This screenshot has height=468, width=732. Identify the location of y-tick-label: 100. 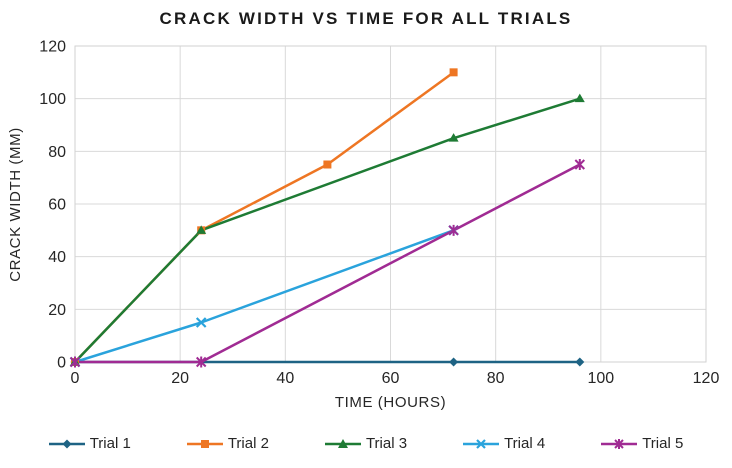
(52, 99).